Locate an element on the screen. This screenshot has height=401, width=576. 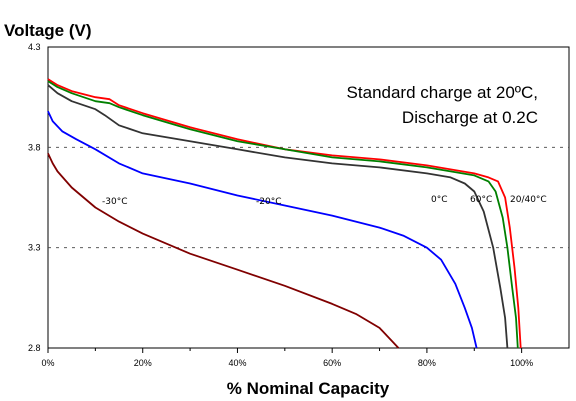
curve-label-0c: 0°C is located at coordinates (439, 200).